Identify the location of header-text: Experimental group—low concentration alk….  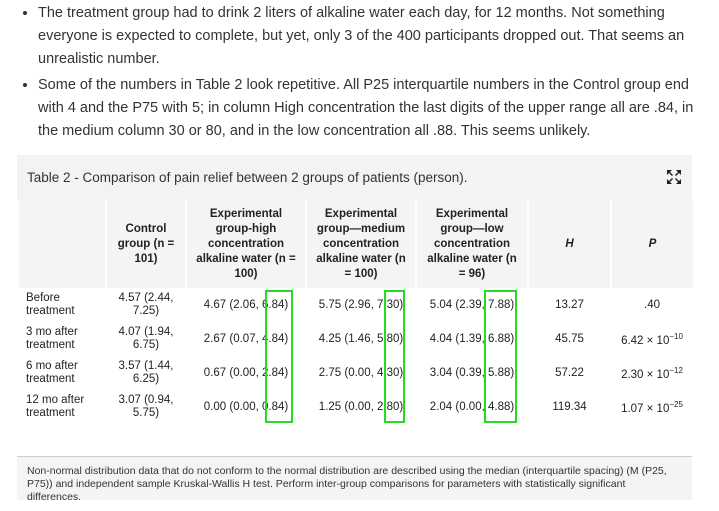
(472, 243).